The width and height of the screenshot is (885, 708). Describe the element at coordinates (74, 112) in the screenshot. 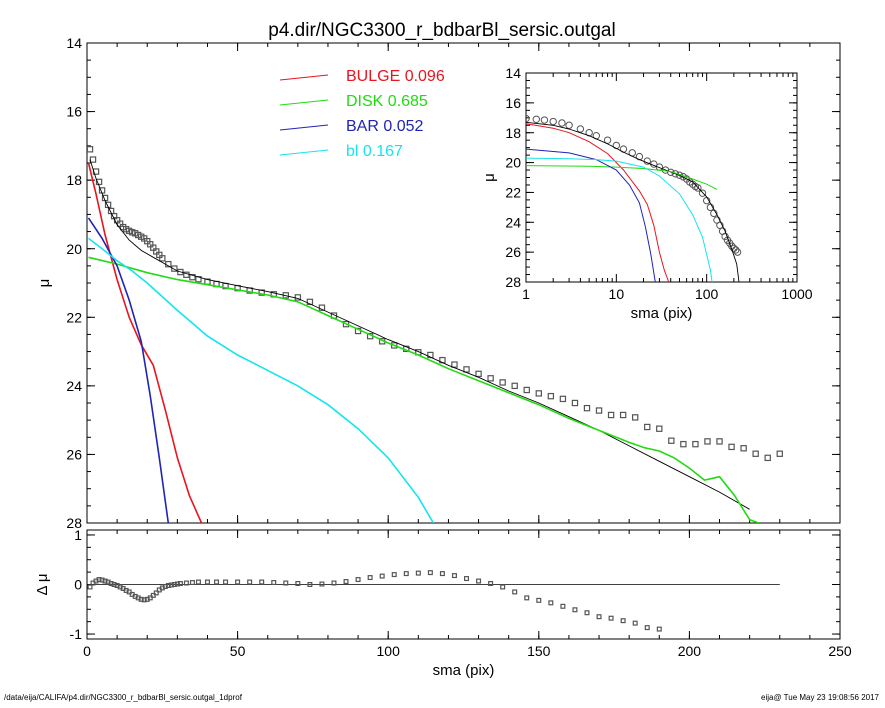

I see `main-ytick-label: 16` at that location.